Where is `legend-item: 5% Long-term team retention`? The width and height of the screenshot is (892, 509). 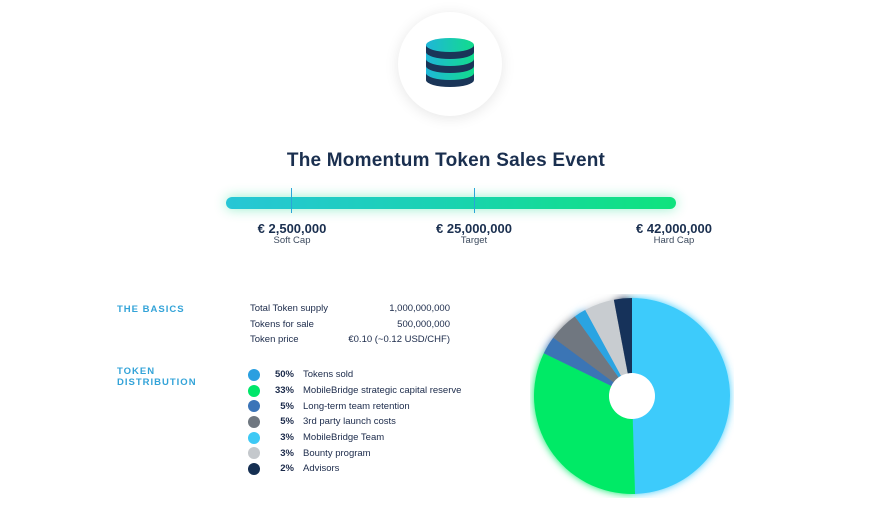
legend-item: 5% Long-term team retention is located at coordinates (354, 406).